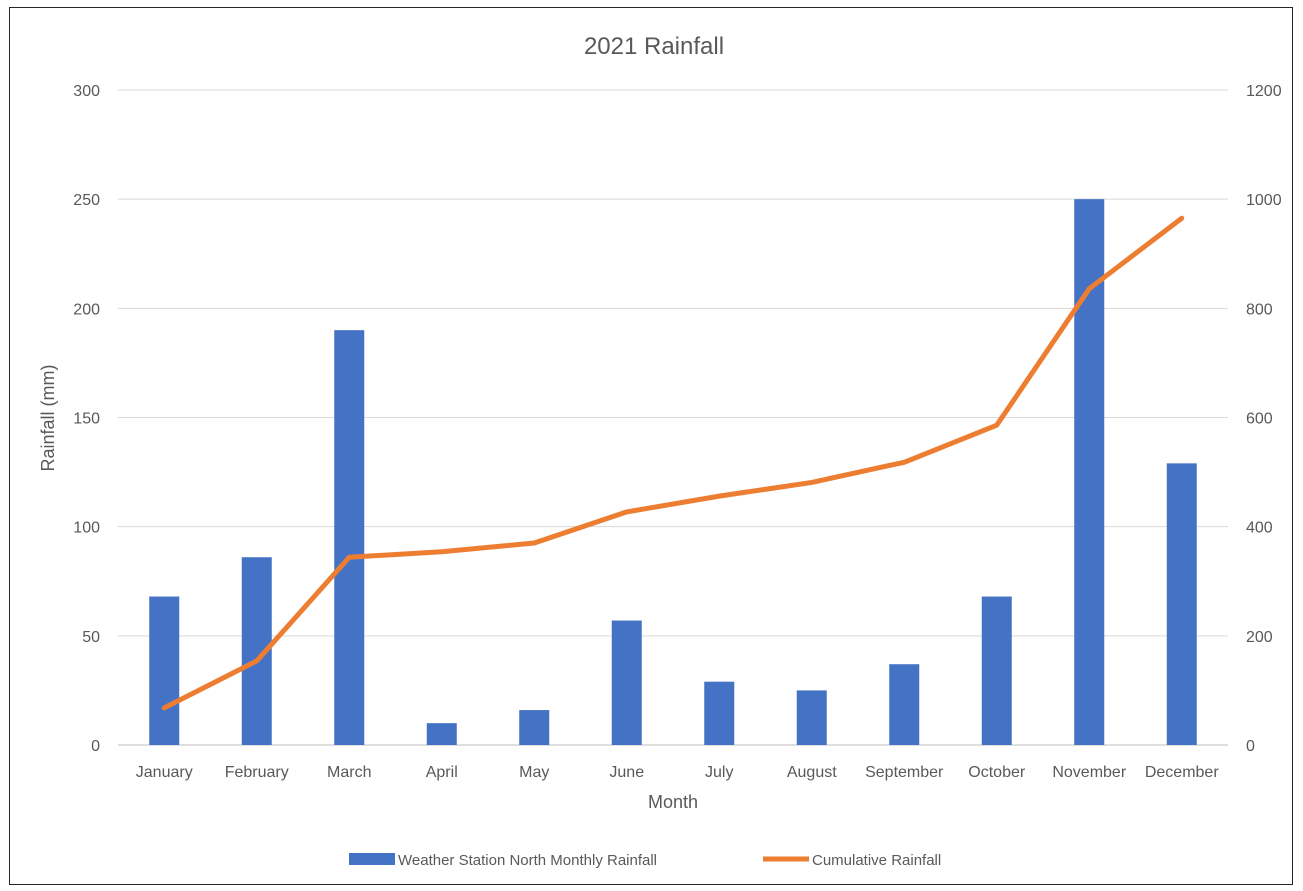 The width and height of the screenshot is (1303, 891). I want to click on legend-swatch-bar, so click(372, 859).